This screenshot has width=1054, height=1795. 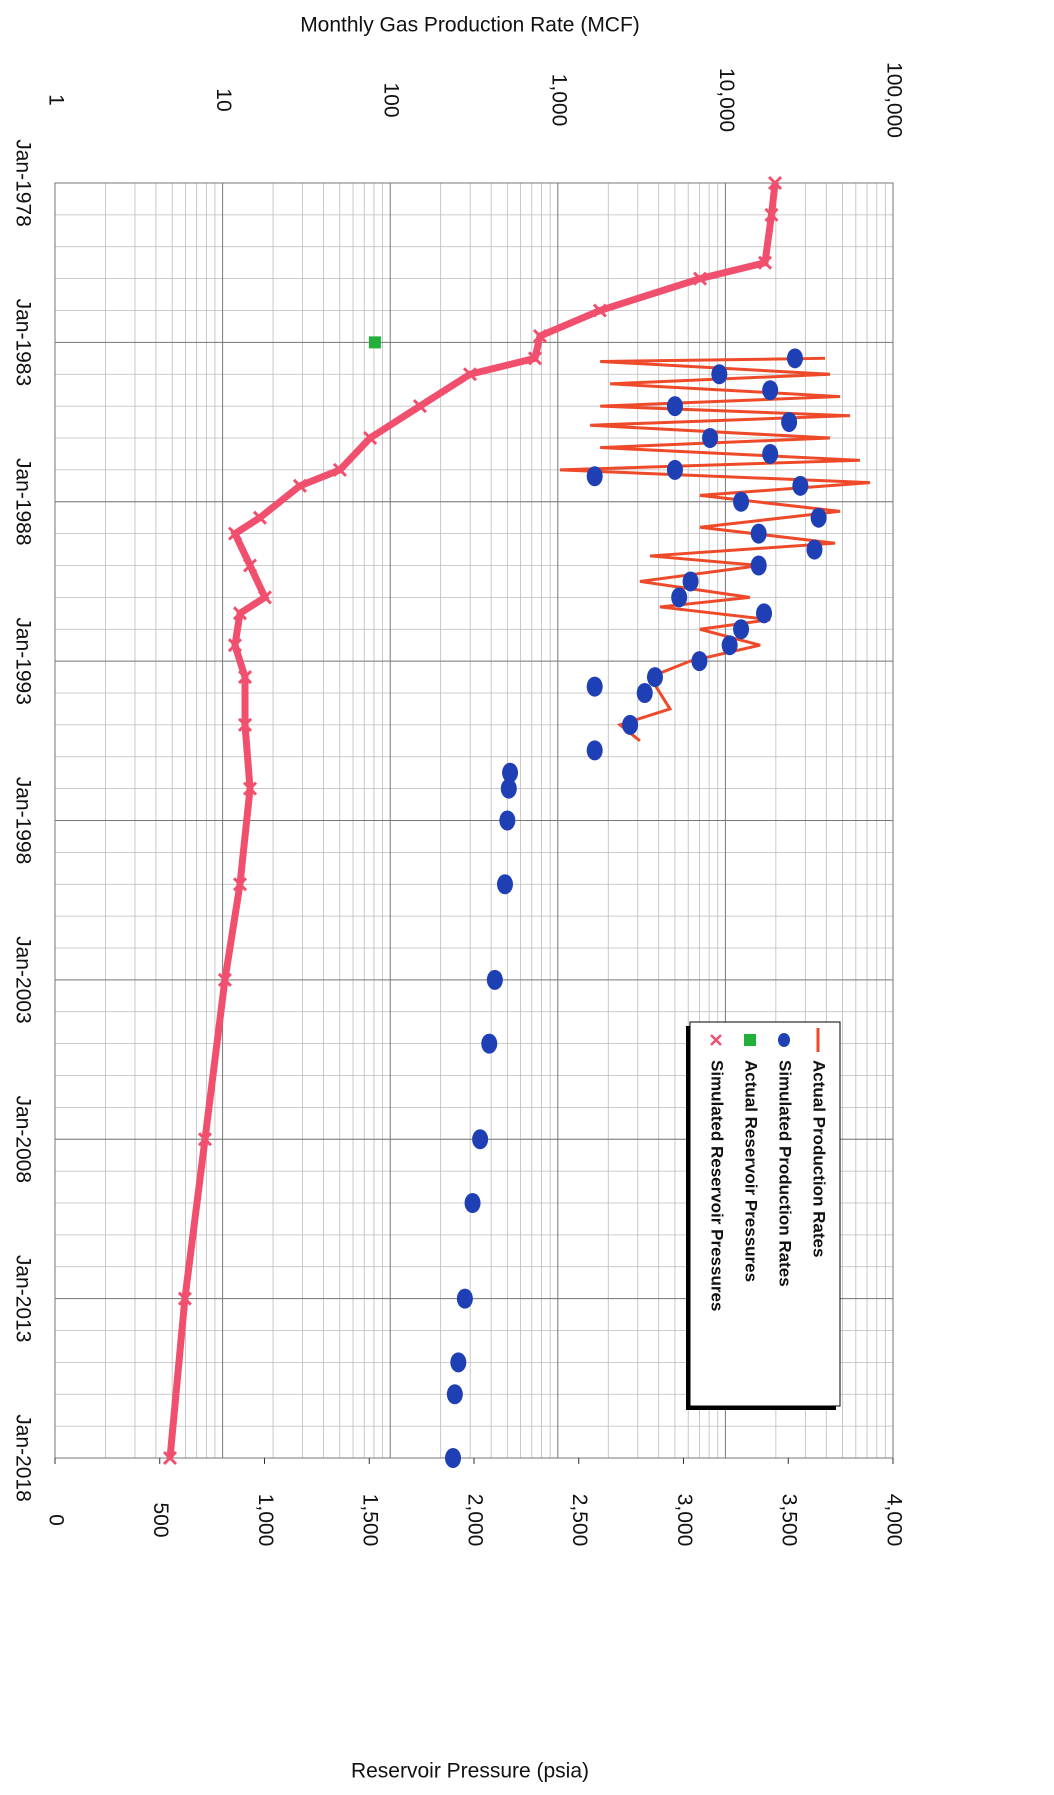 I want to click on legend-label: Actual Reservoir Pressures, so click(x=751, y=1171).